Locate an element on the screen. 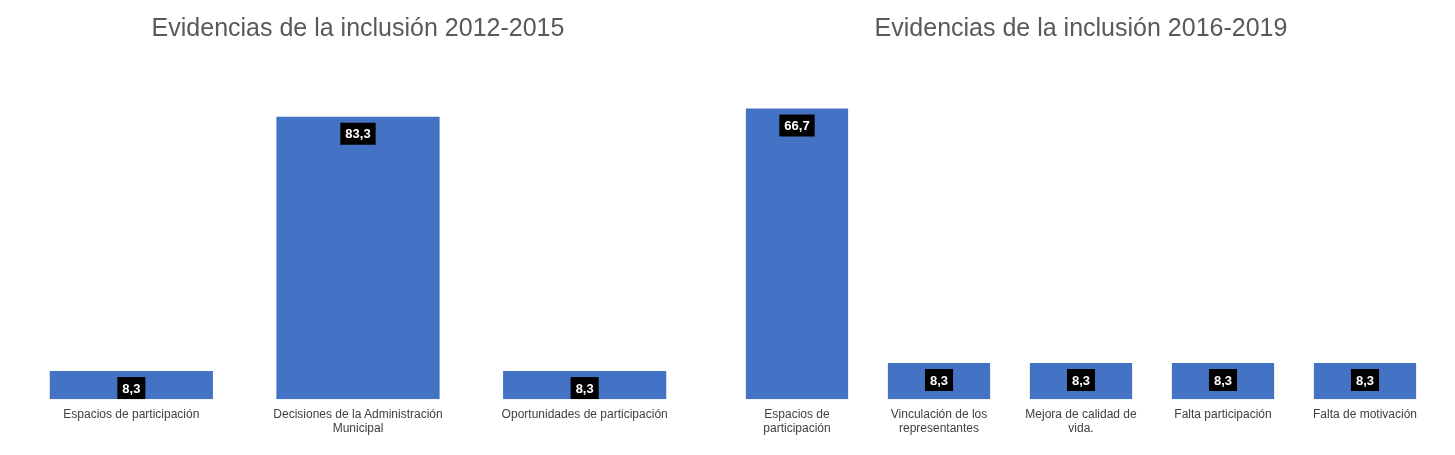 This screenshot has width=1455, height=455. x-tick-label: Decisiones de la Administración Municipal is located at coordinates (358, 421).